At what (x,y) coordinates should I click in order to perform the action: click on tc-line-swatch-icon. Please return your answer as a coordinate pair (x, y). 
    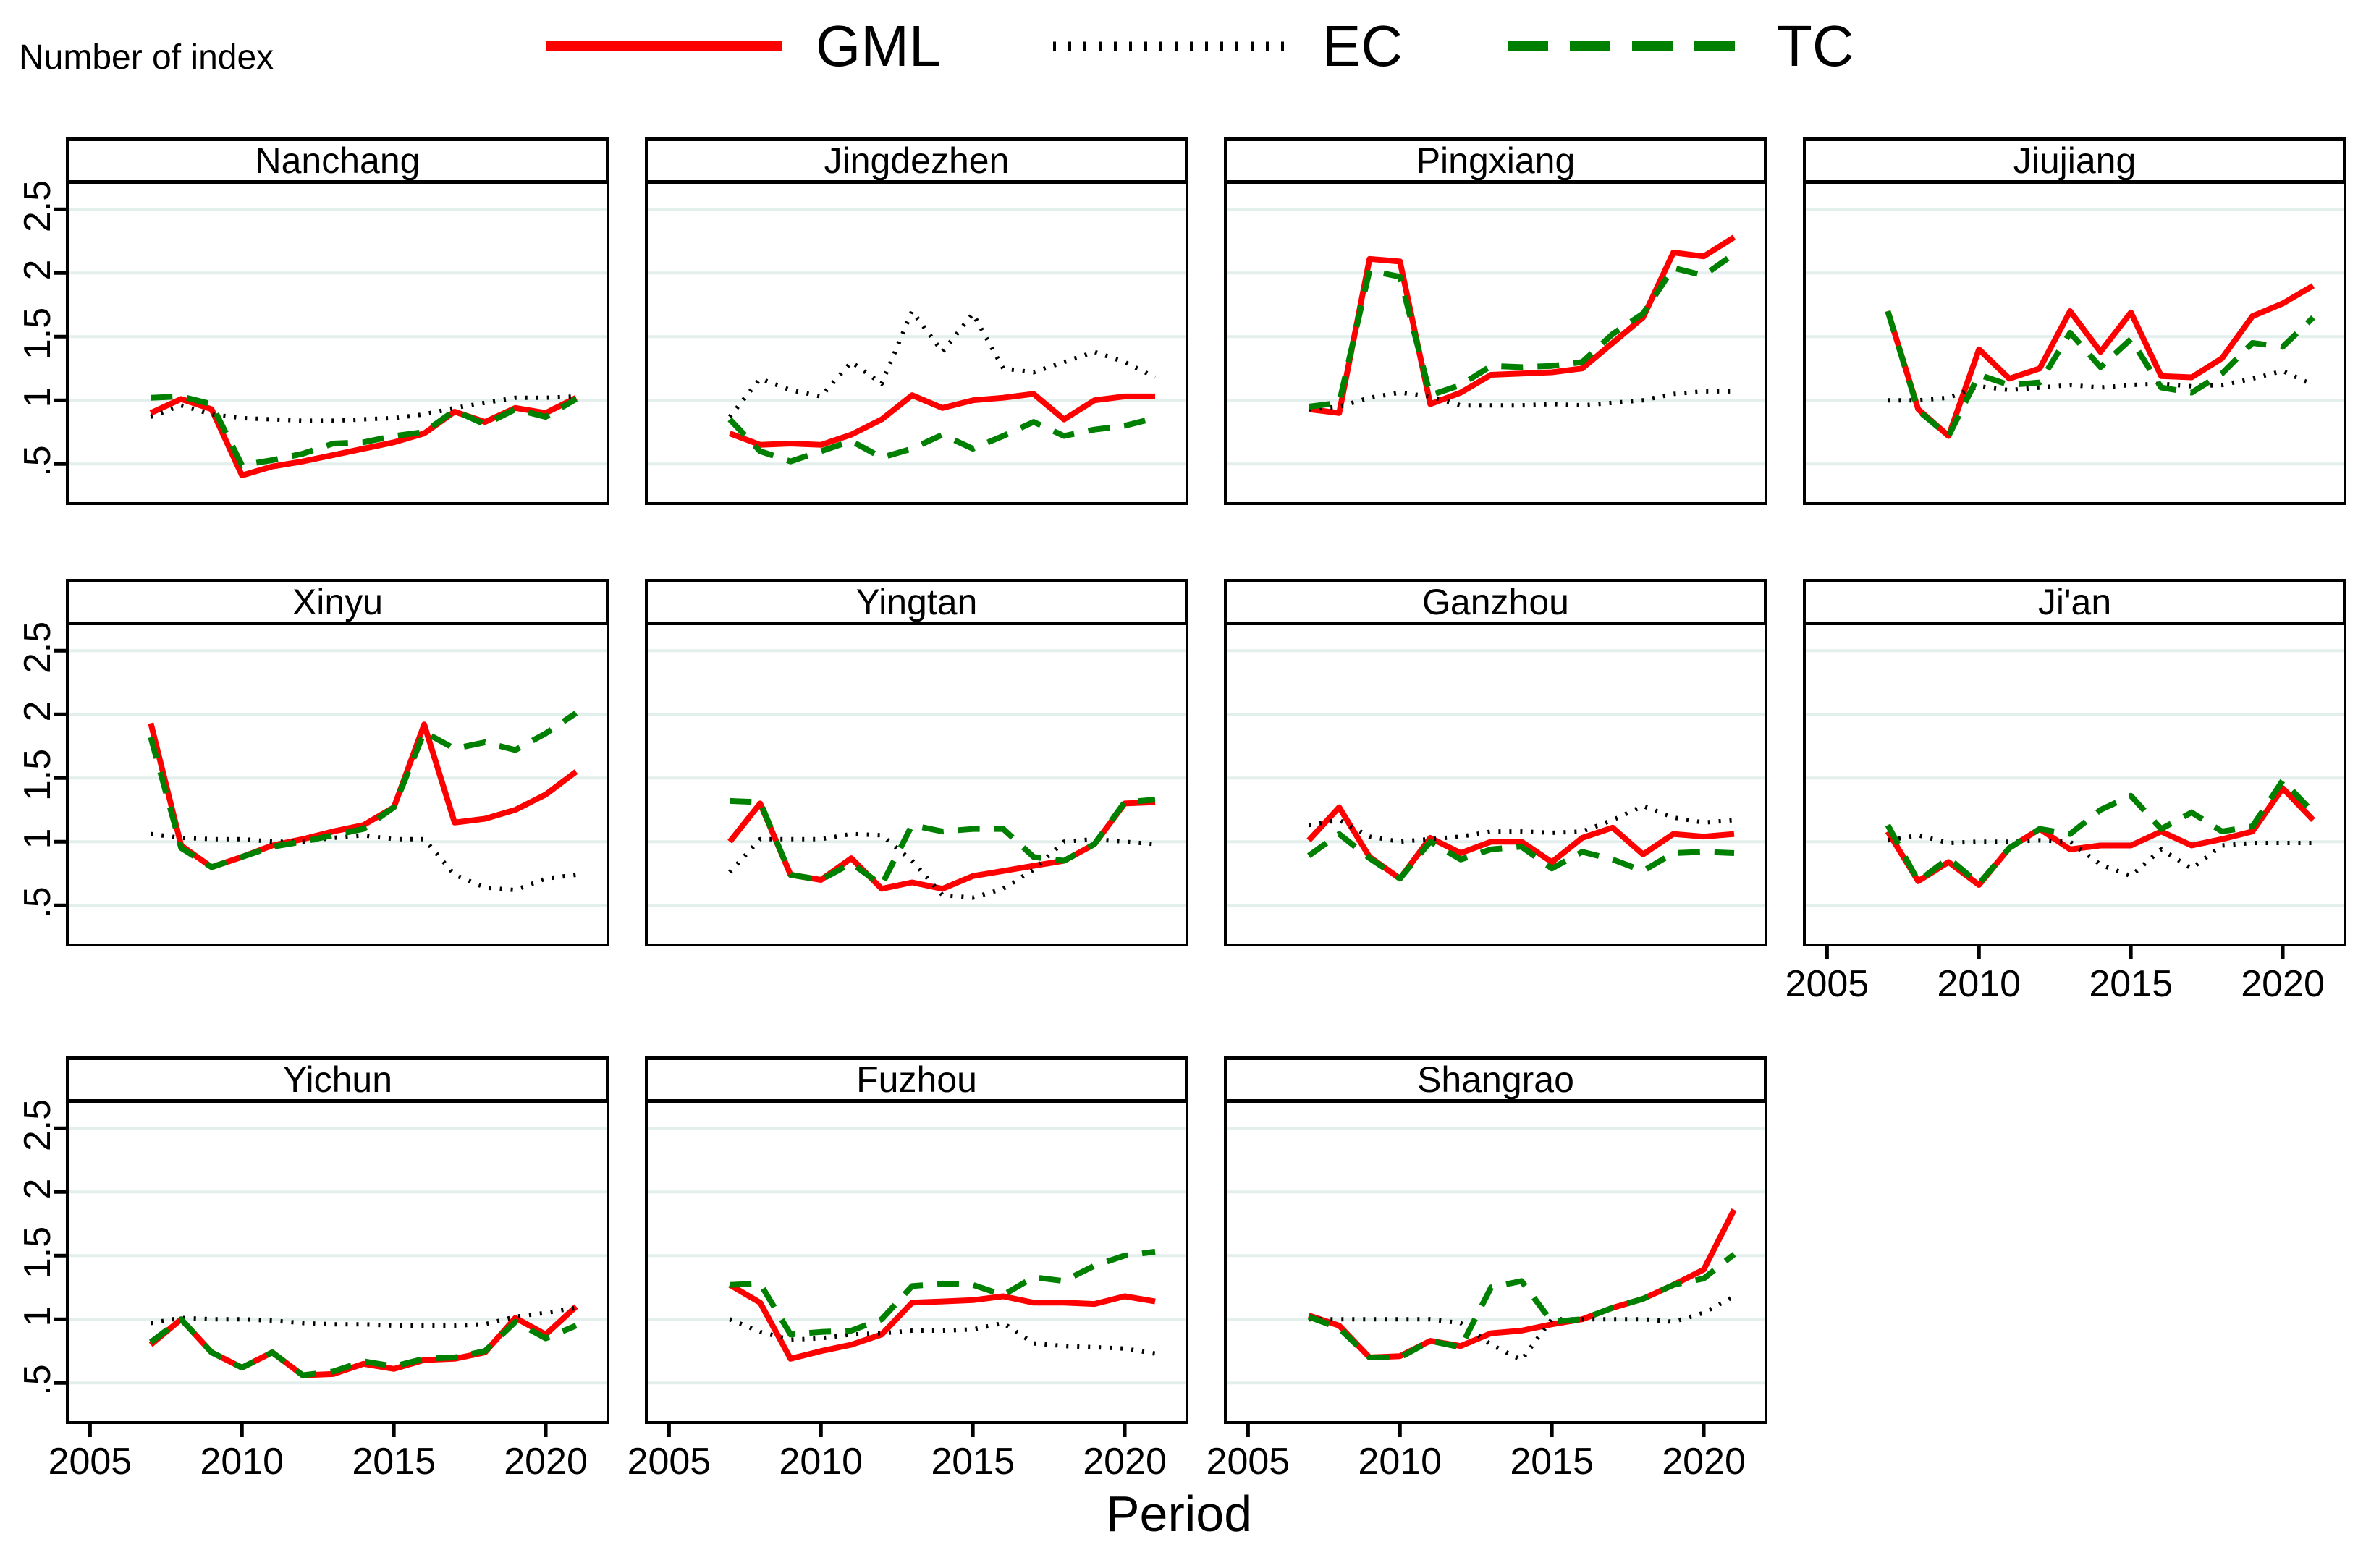
    Looking at the image, I should click on (1625, 46).